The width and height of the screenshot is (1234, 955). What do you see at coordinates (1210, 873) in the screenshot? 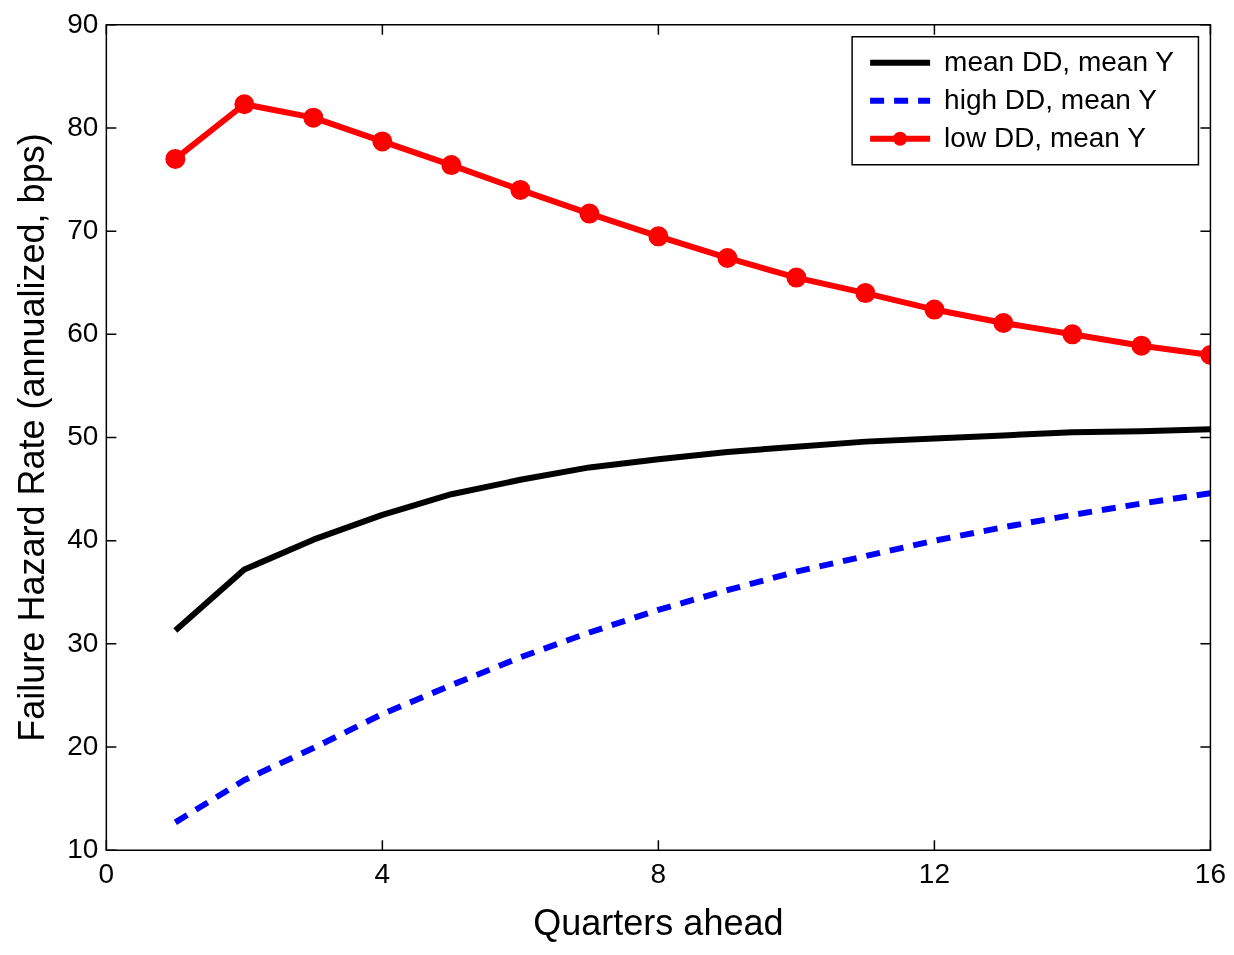
I see `x-tick-label: 16` at bounding box center [1210, 873].